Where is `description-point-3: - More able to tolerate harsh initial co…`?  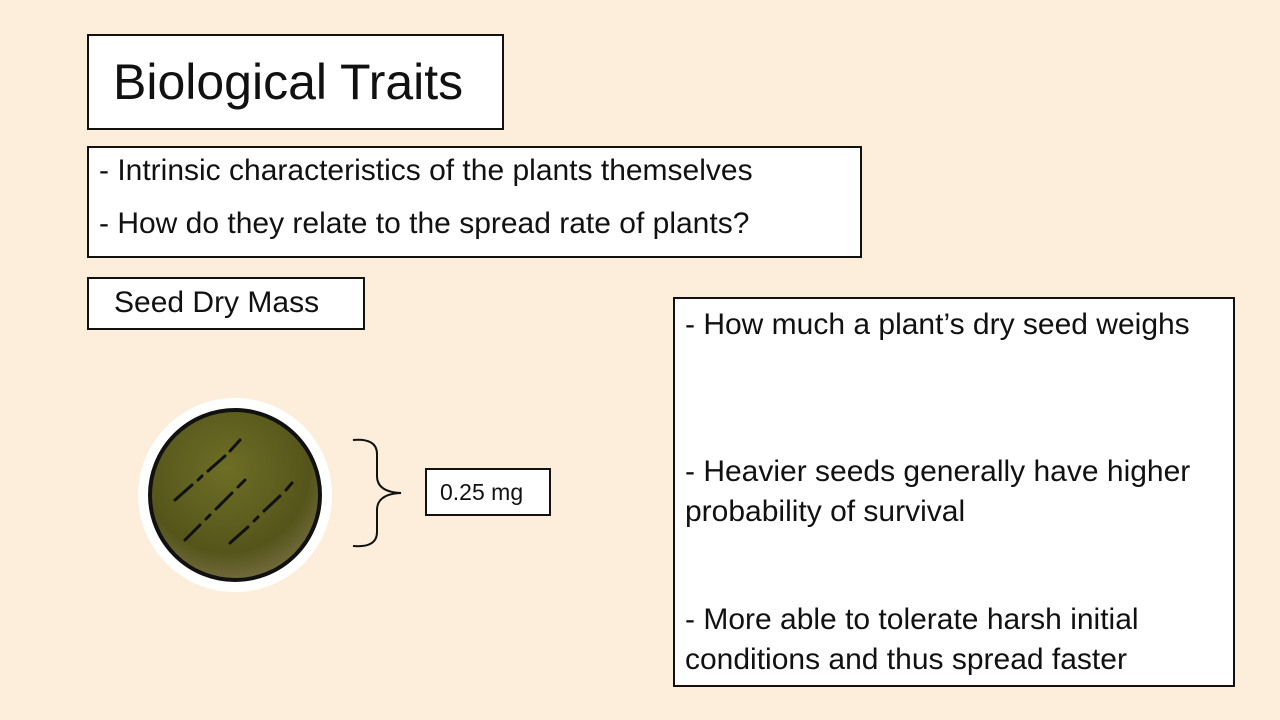
description-point-3: - More able to tolerate harsh initial co… is located at coordinates (912, 639).